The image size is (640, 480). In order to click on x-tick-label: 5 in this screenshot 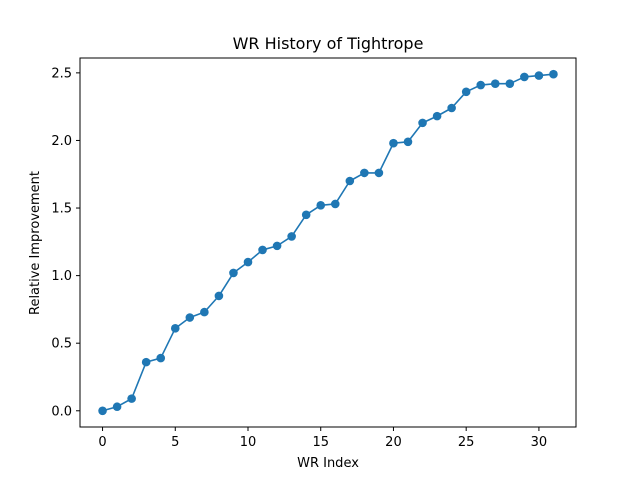, I will do `click(175, 442)`.